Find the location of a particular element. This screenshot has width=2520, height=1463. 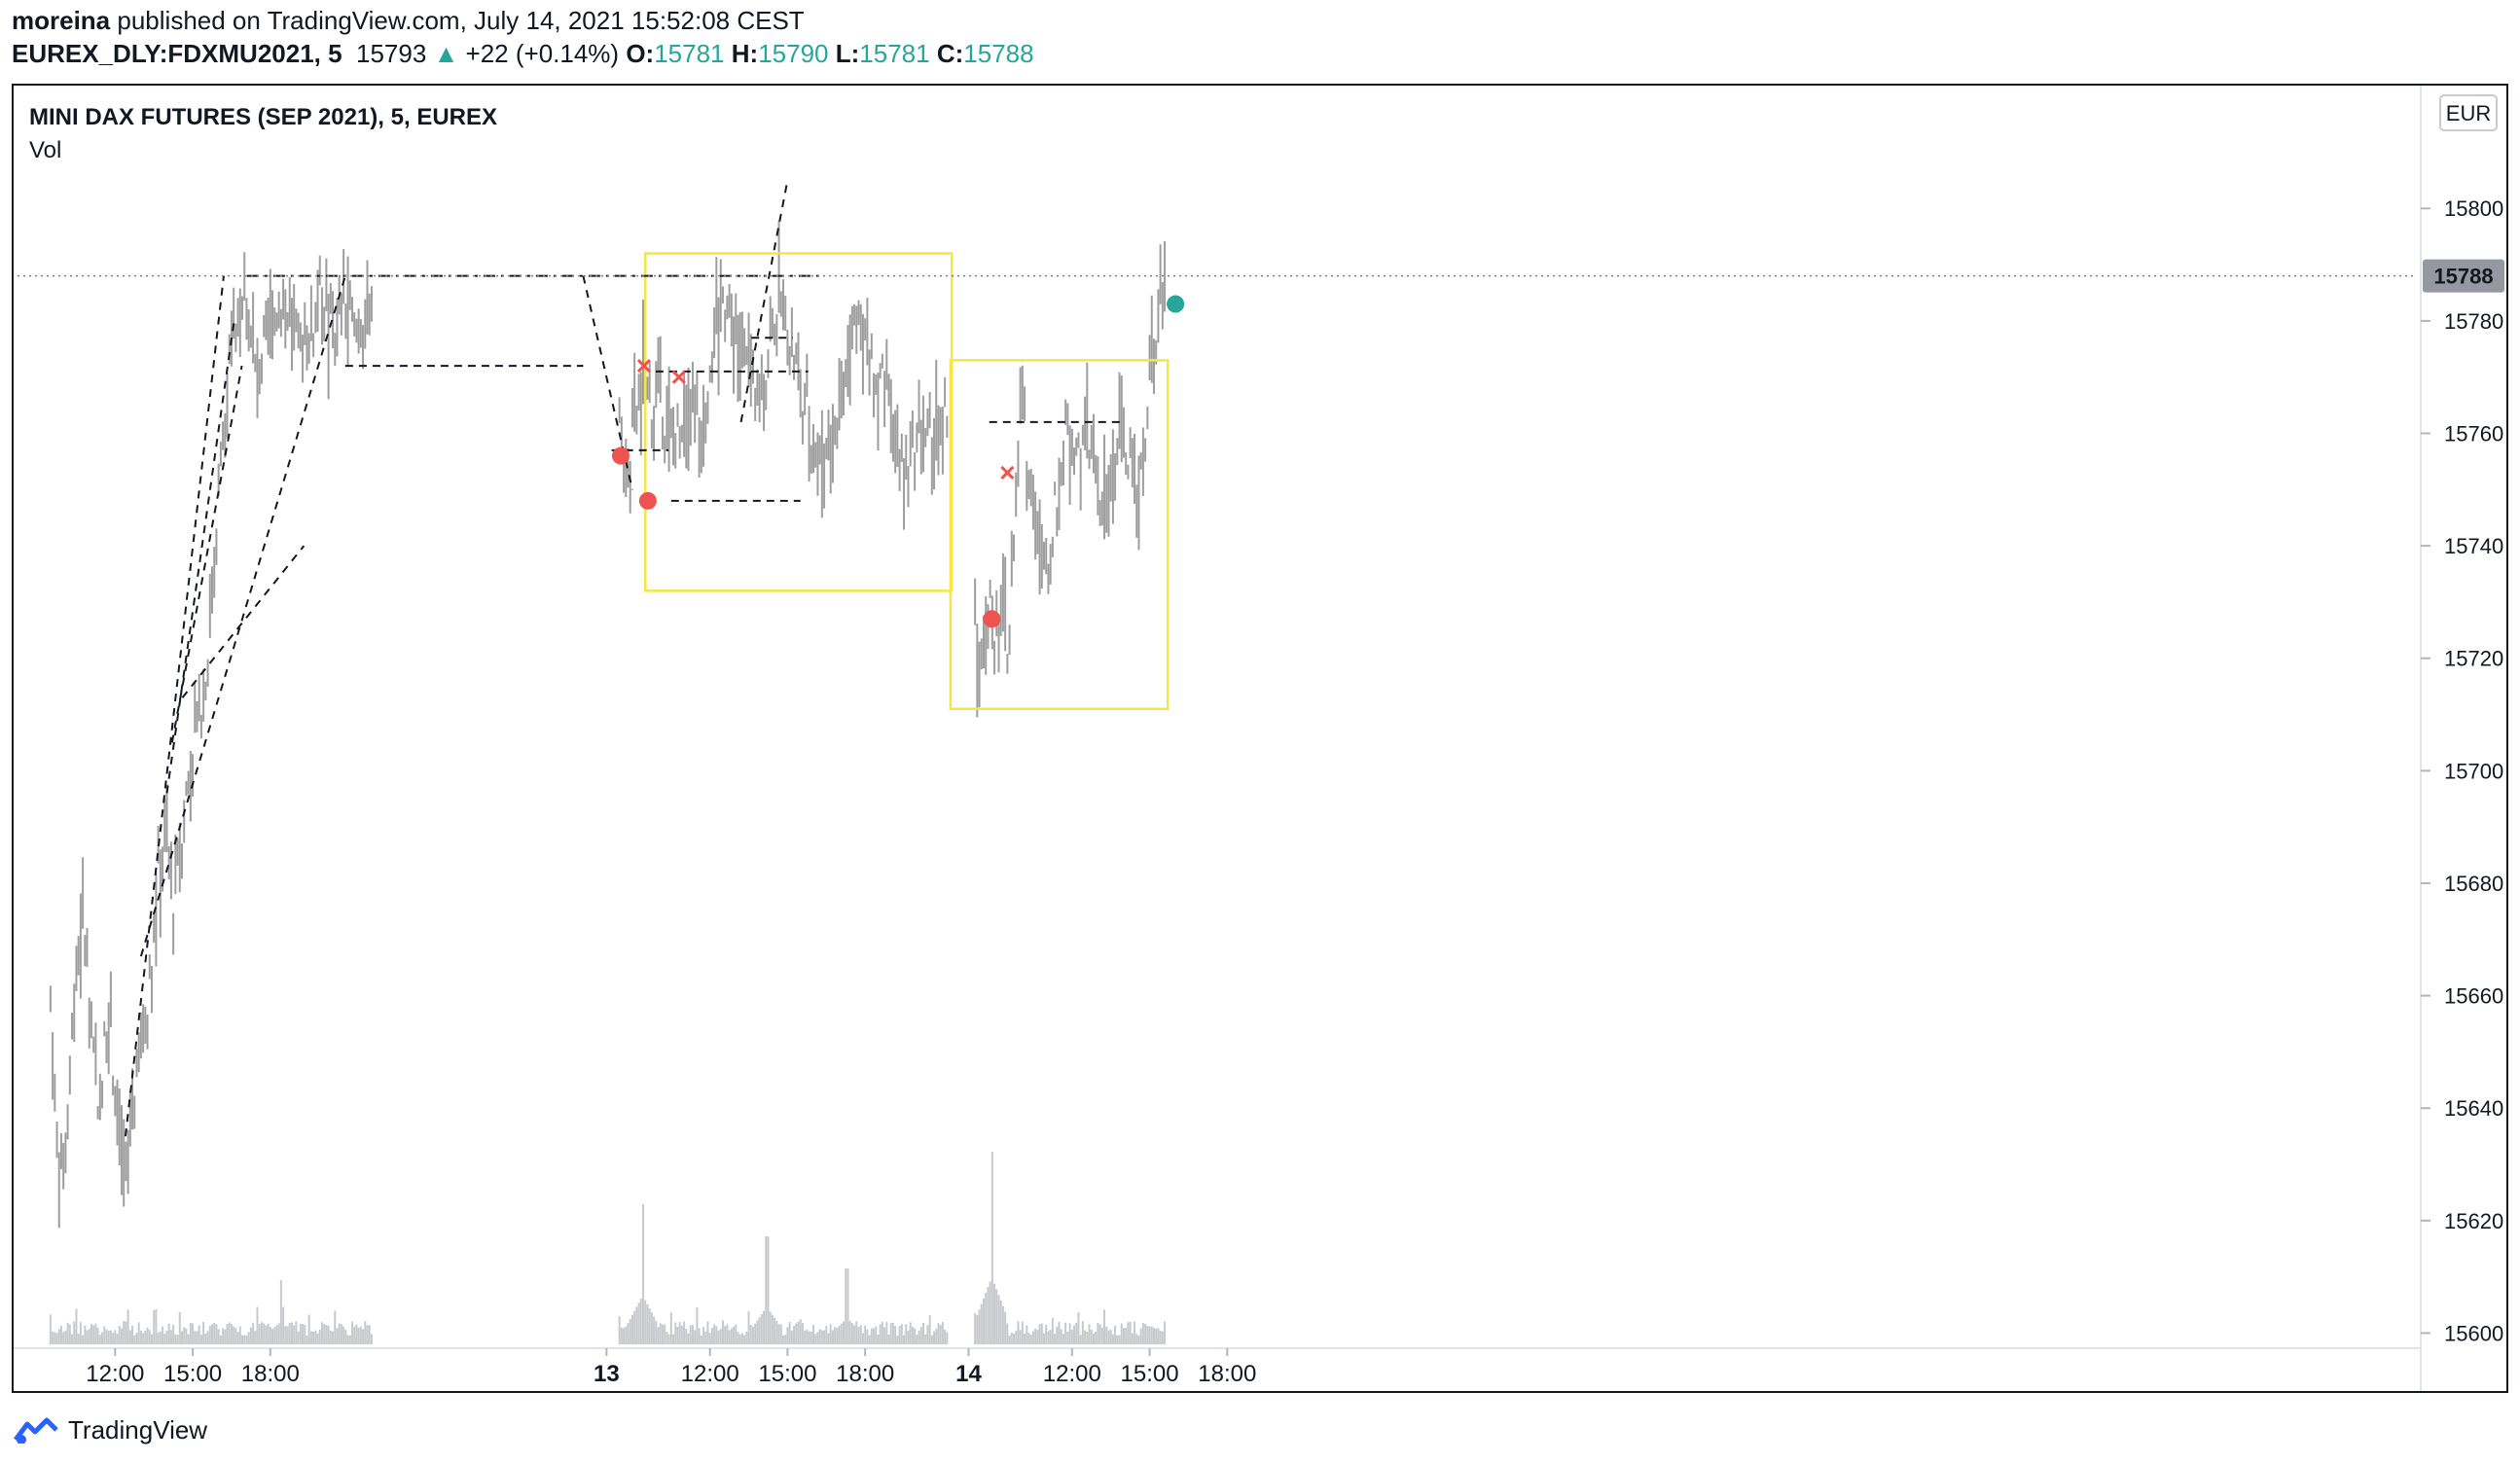

open-value: 15781 is located at coordinates (689, 53).